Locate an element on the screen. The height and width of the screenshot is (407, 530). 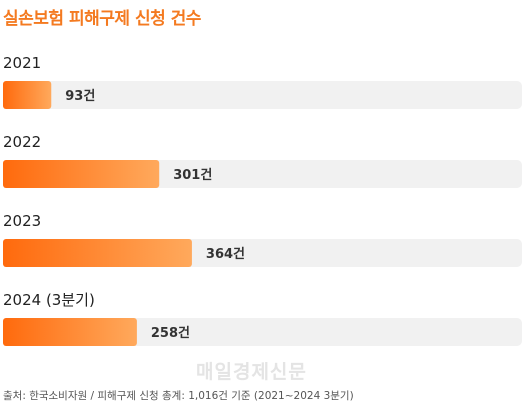
value-label: 93건 is located at coordinates (80, 96).